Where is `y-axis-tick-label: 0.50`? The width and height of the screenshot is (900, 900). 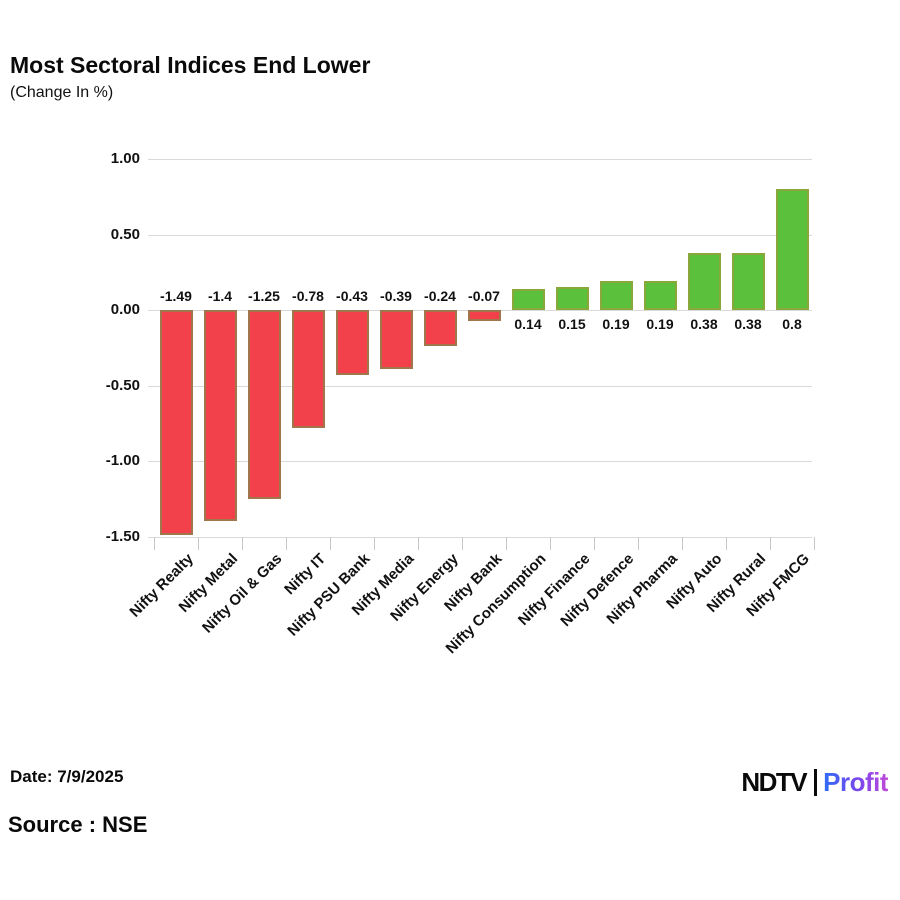 y-axis-tick-label: 0.50 is located at coordinates (125, 234).